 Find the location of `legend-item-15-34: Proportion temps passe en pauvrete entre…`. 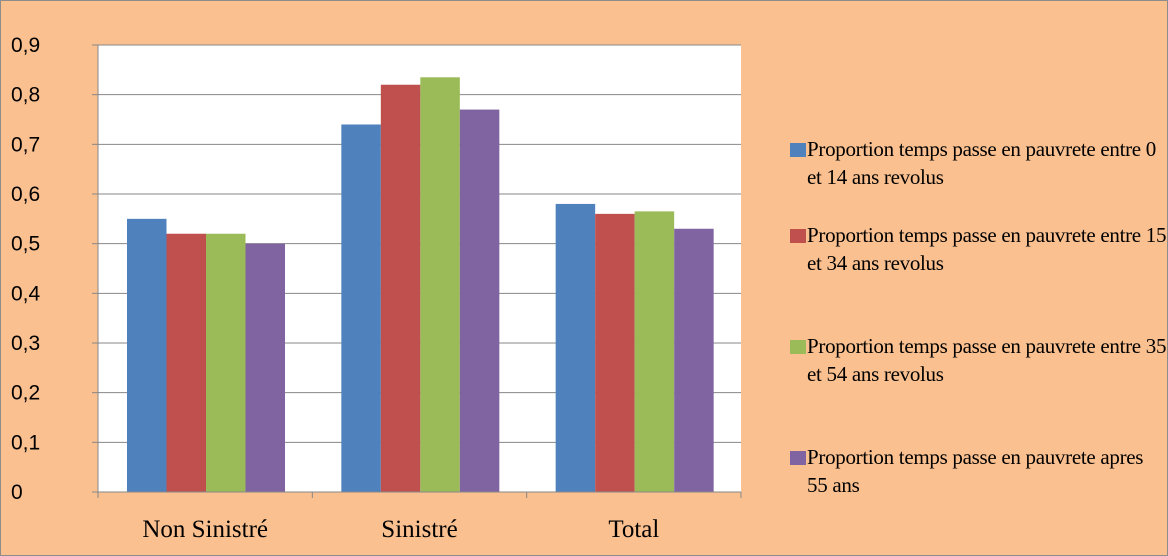

legend-item-15-34: Proportion temps passe en pauvrete entre… is located at coordinates (979, 249).